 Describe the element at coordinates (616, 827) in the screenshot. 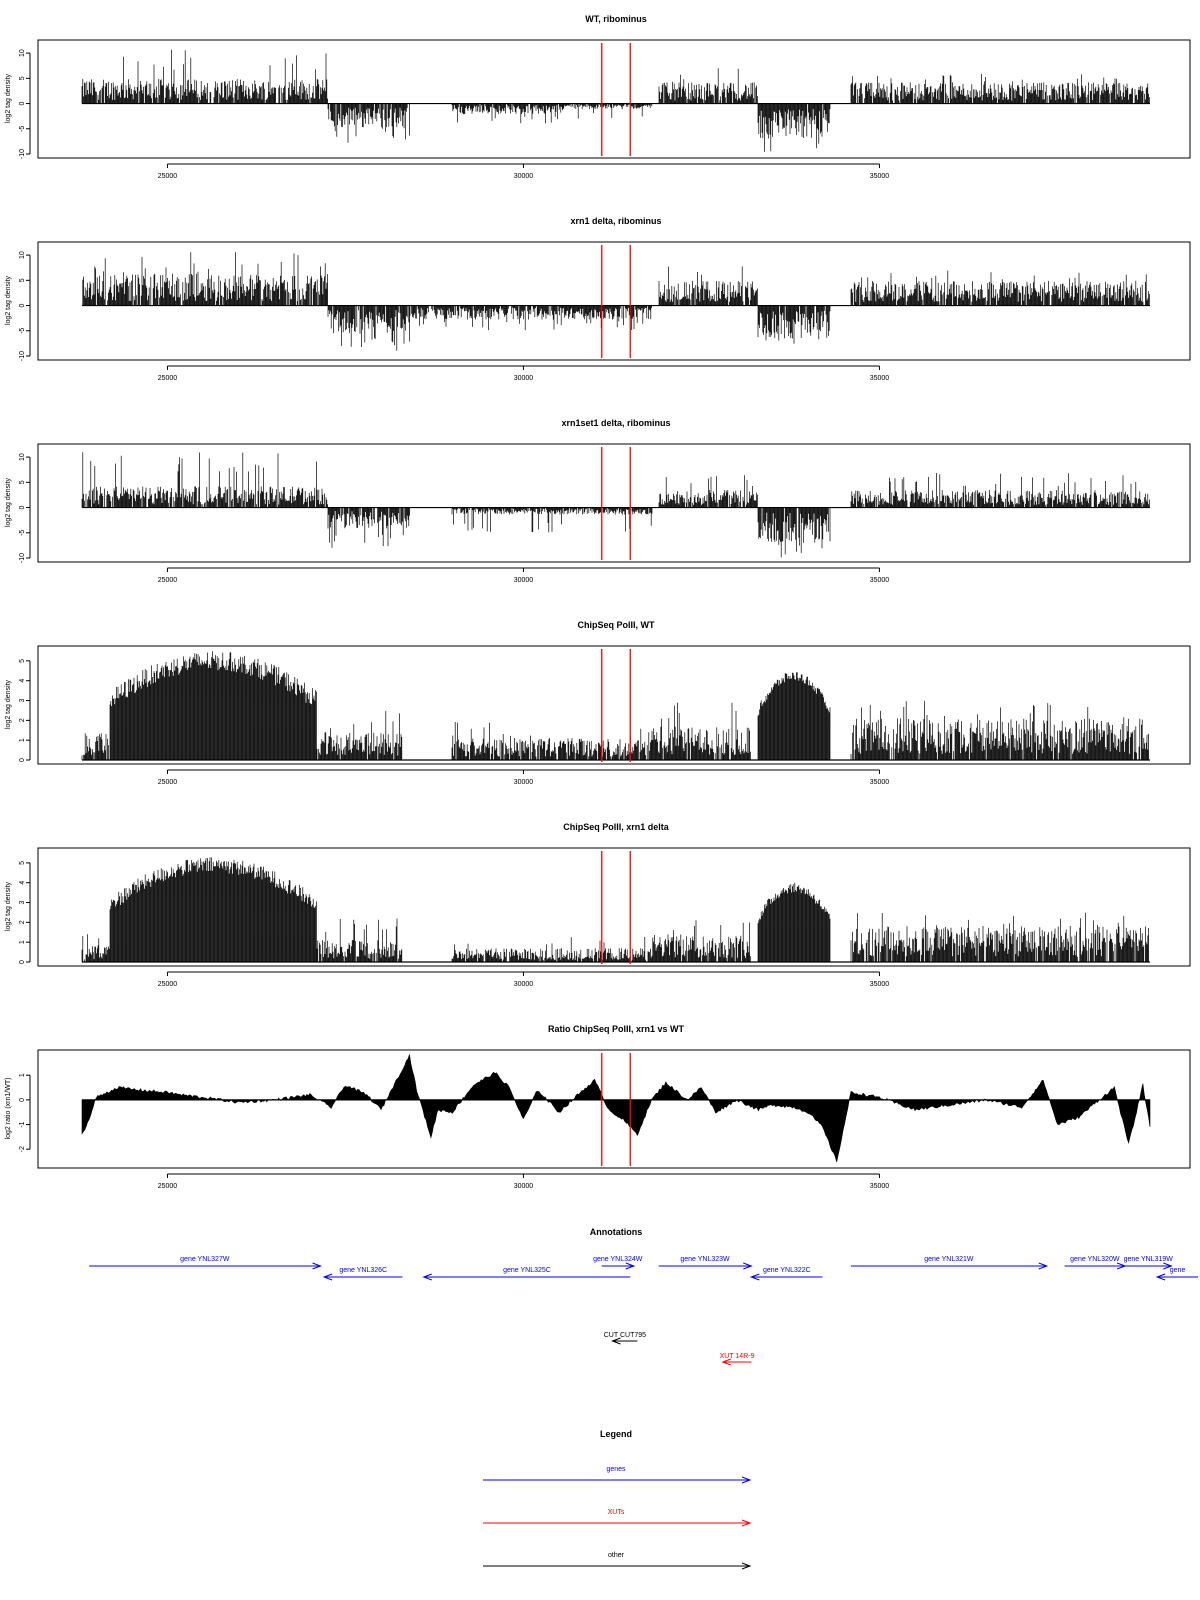

I see `chart-title: ChipSeq PolII, xrn1 delta` at that location.